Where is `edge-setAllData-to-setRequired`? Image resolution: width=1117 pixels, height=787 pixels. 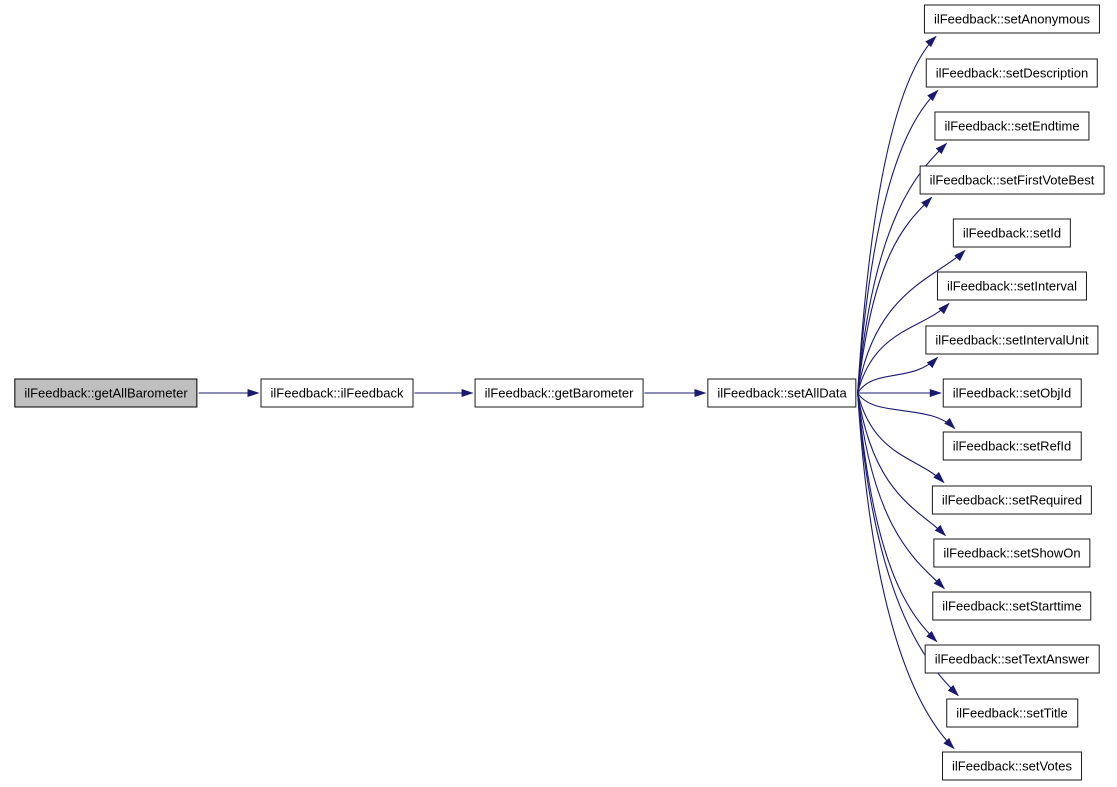 edge-setAllData-to-setRequired is located at coordinates (901, 438).